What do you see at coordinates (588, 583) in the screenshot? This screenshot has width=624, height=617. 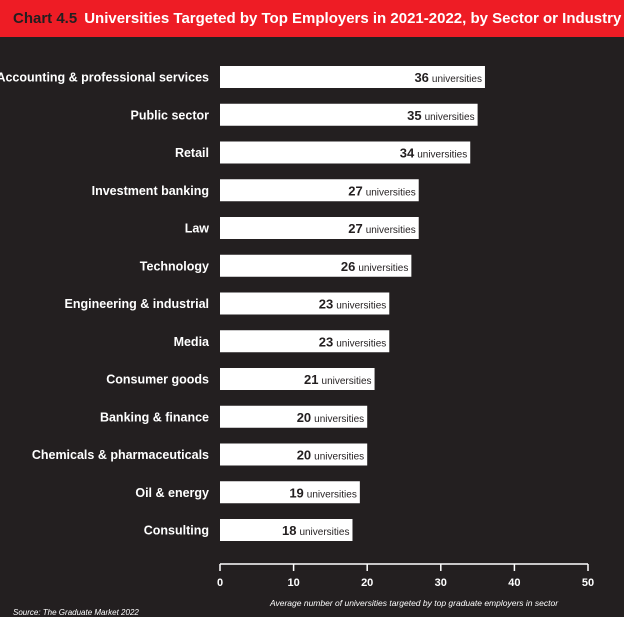 I see `x-tick-label: 50` at bounding box center [588, 583].